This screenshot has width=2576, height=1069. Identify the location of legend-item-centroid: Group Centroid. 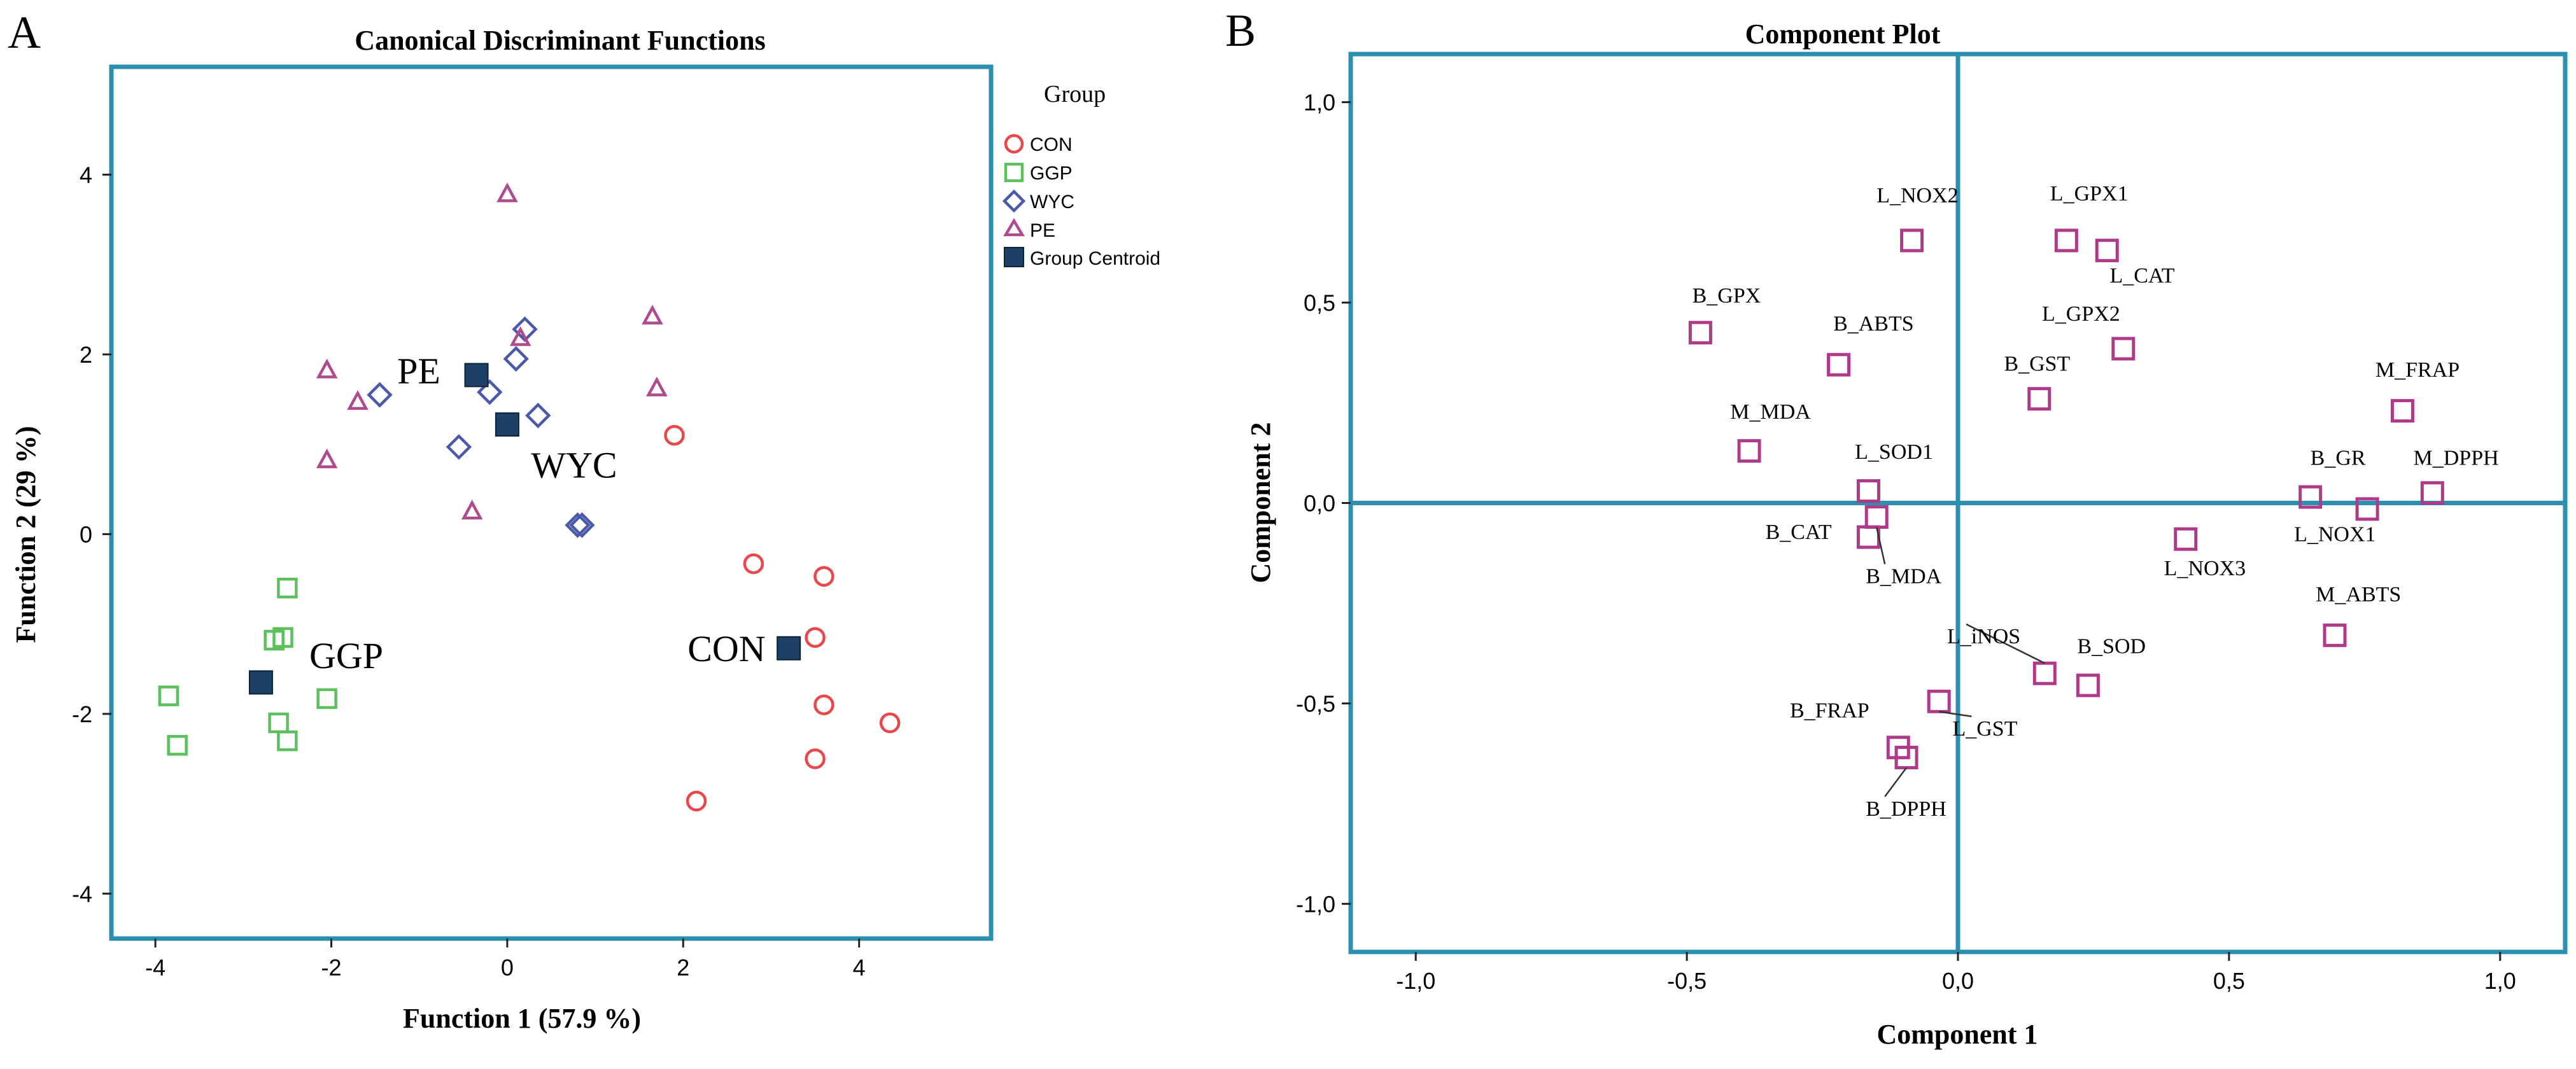
(1082, 258).